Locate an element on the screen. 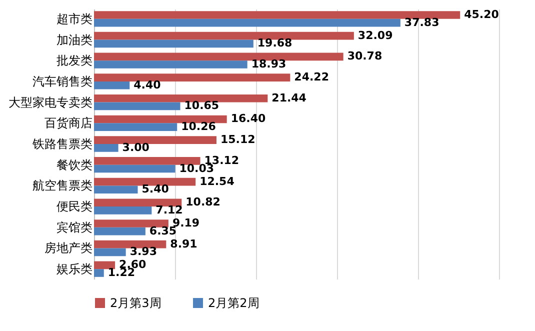  y-tick-label: 大型家电专卖类 is located at coordinates (50, 102).